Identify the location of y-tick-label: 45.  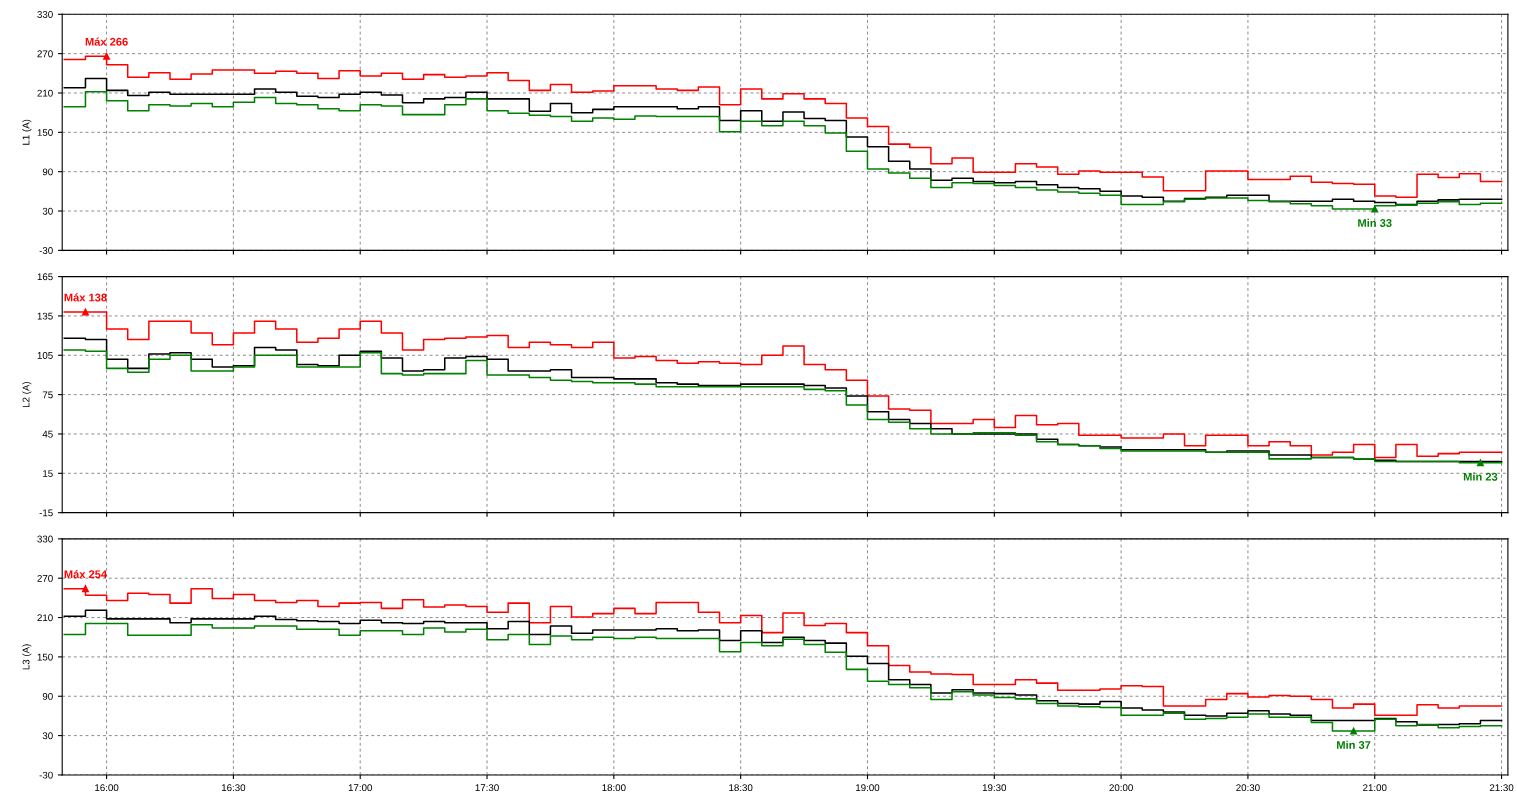
(47, 434).